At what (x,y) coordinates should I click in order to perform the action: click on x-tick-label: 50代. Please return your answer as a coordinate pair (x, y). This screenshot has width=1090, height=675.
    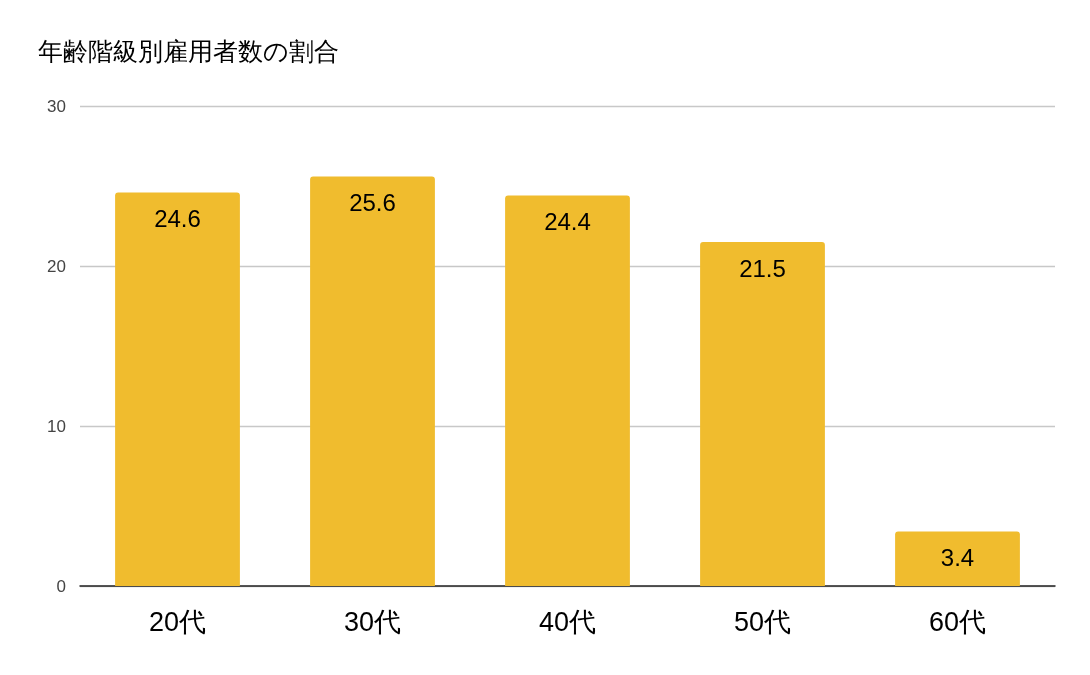
    Looking at the image, I should click on (762, 621).